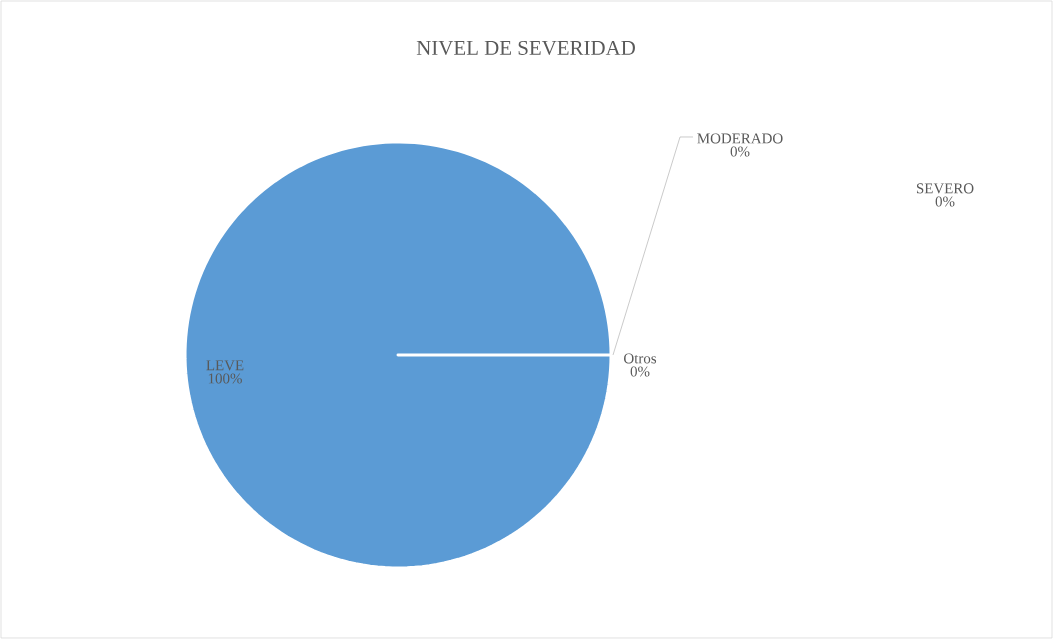  Describe the element at coordinates (525, 48) in the screenshot. I see `chart-title: NIVEL DE SEVERIDAD` at that location.